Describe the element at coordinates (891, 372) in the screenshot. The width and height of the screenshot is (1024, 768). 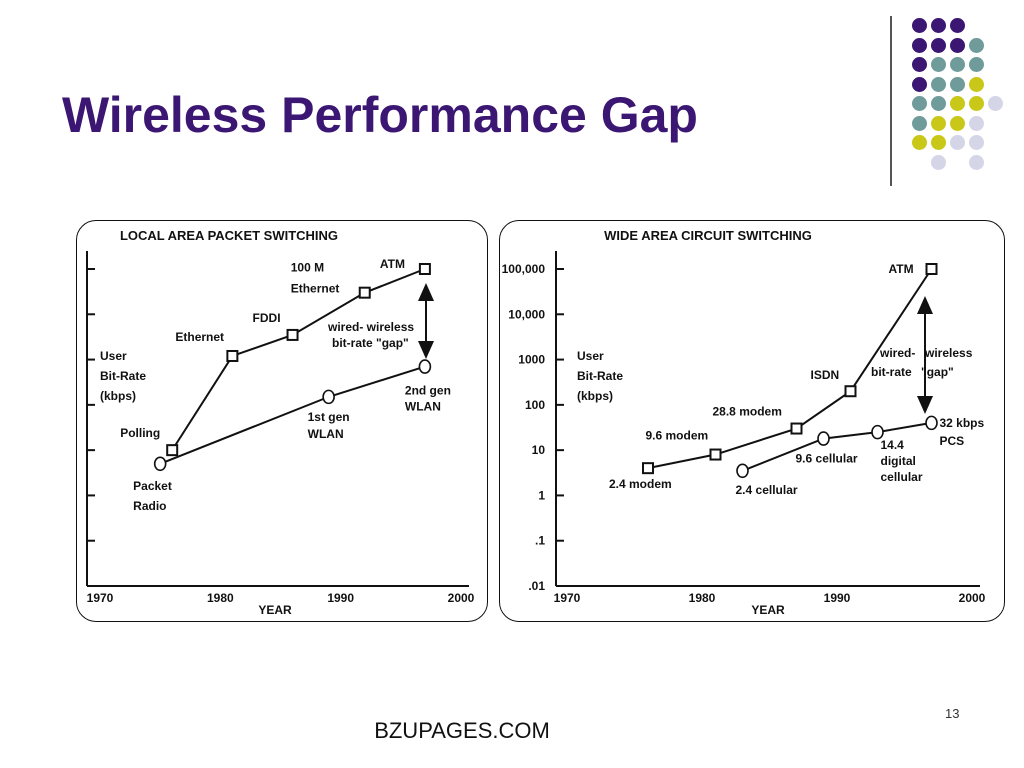
I see `gap-annotation: bit-rate` at that location.